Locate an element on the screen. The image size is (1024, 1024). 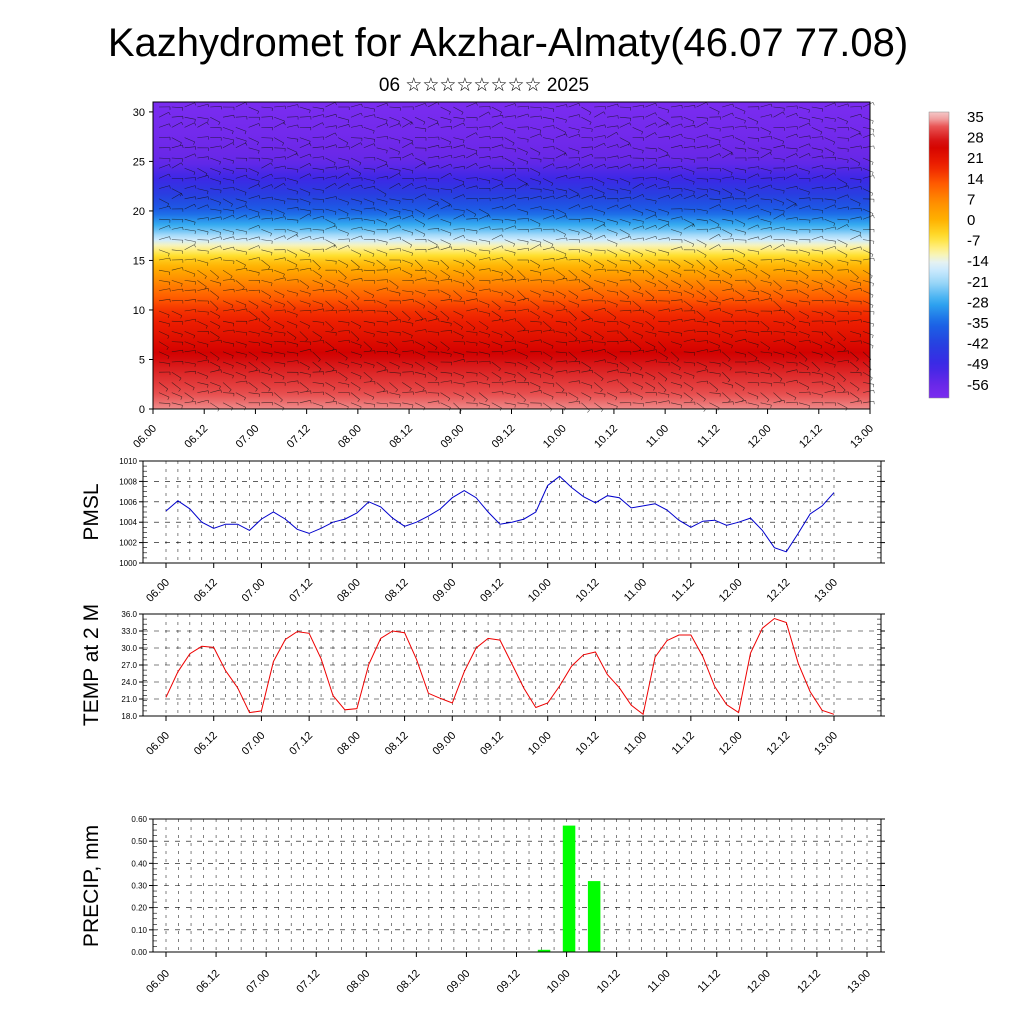
y-tick-label: 24.0 is located at coordinates (129, 682).